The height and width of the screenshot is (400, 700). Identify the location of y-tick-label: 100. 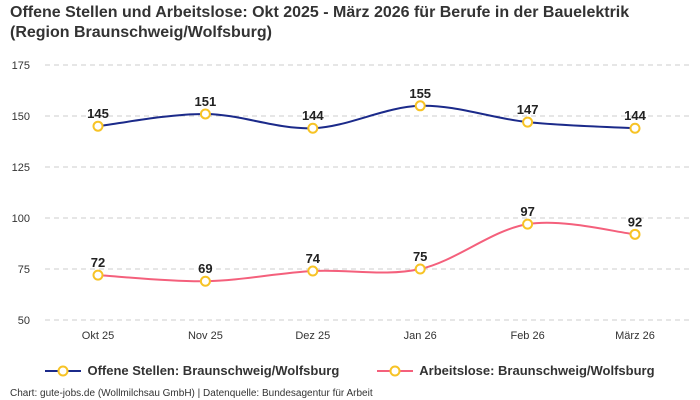
(21, 219).